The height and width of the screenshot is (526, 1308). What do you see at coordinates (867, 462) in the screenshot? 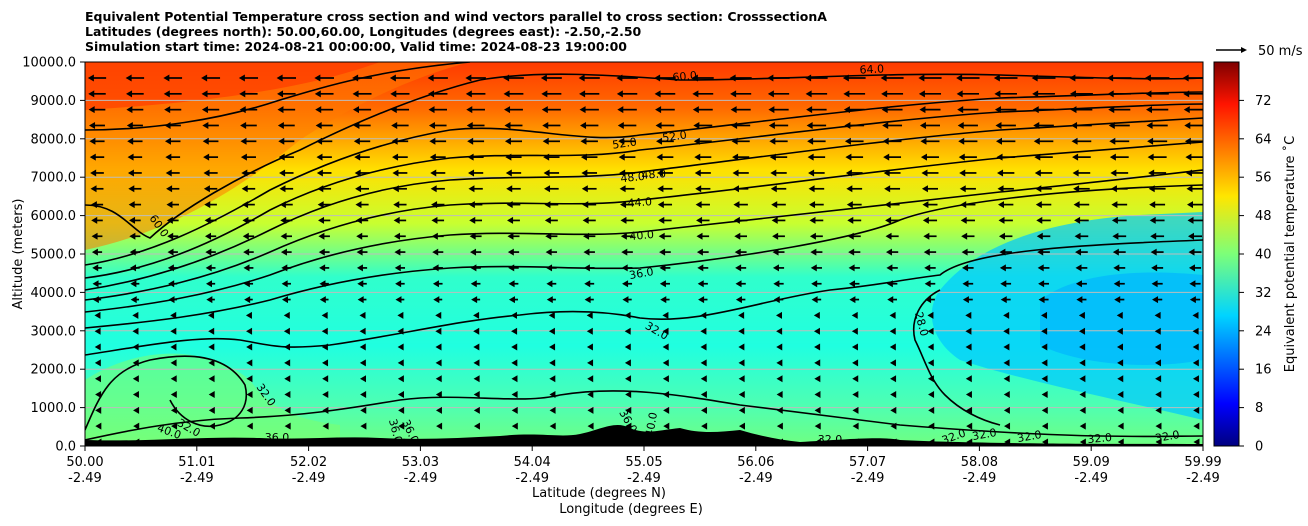
I see `x-tick-label-latitude: 57.07` at bounding box center [867, 462].